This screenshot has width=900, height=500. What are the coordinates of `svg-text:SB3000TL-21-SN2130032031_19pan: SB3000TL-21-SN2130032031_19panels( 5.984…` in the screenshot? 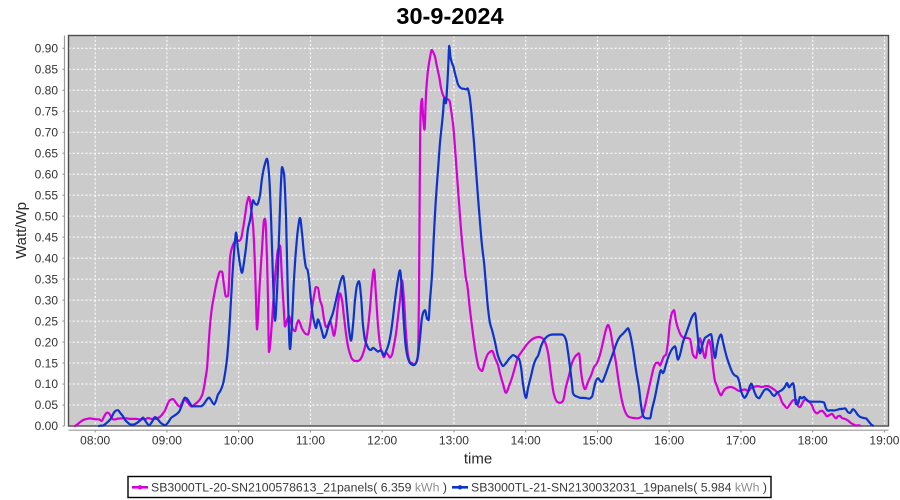 It's located at (619, 487).